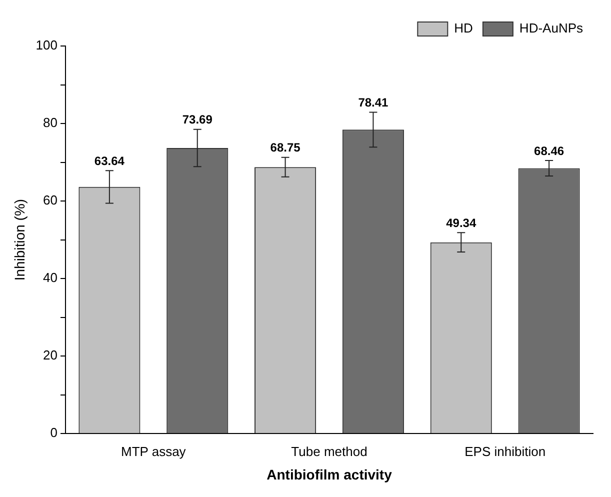 This screenshot has width=611, height=497. I want to click on x-axis-title: Antibiofilm activity, so click(329, 474).